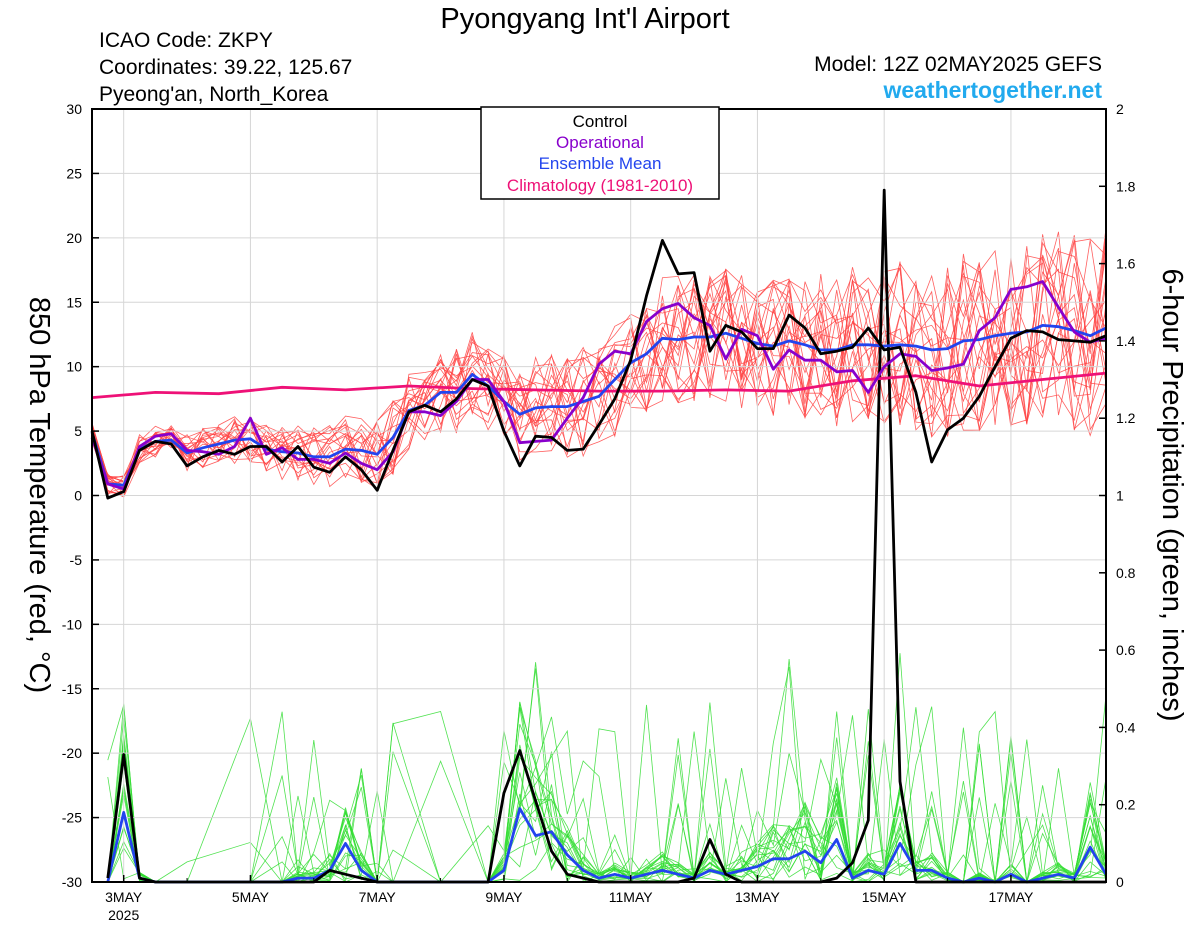 The image size is (1200, 927). Describe the element at coordinates (74, 238) in the screenshot. I see `y-tick-label: 20` at that location.